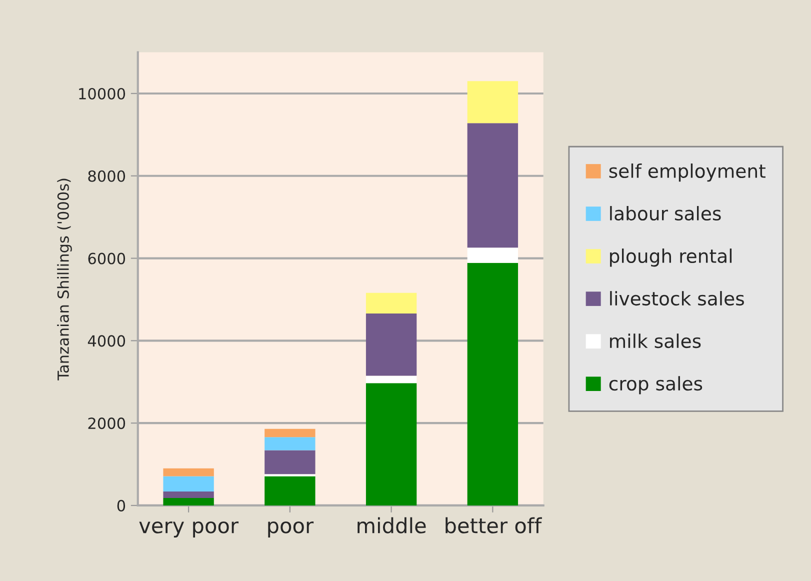  I want to click on legend-label: plough rental, so click(671, 257).